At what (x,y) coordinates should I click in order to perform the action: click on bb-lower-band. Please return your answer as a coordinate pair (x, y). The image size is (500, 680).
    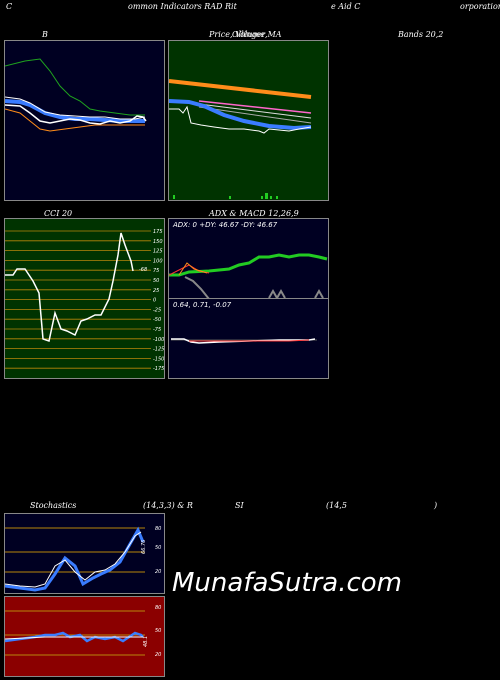
    Looking at the image, I should click on (75, 120).